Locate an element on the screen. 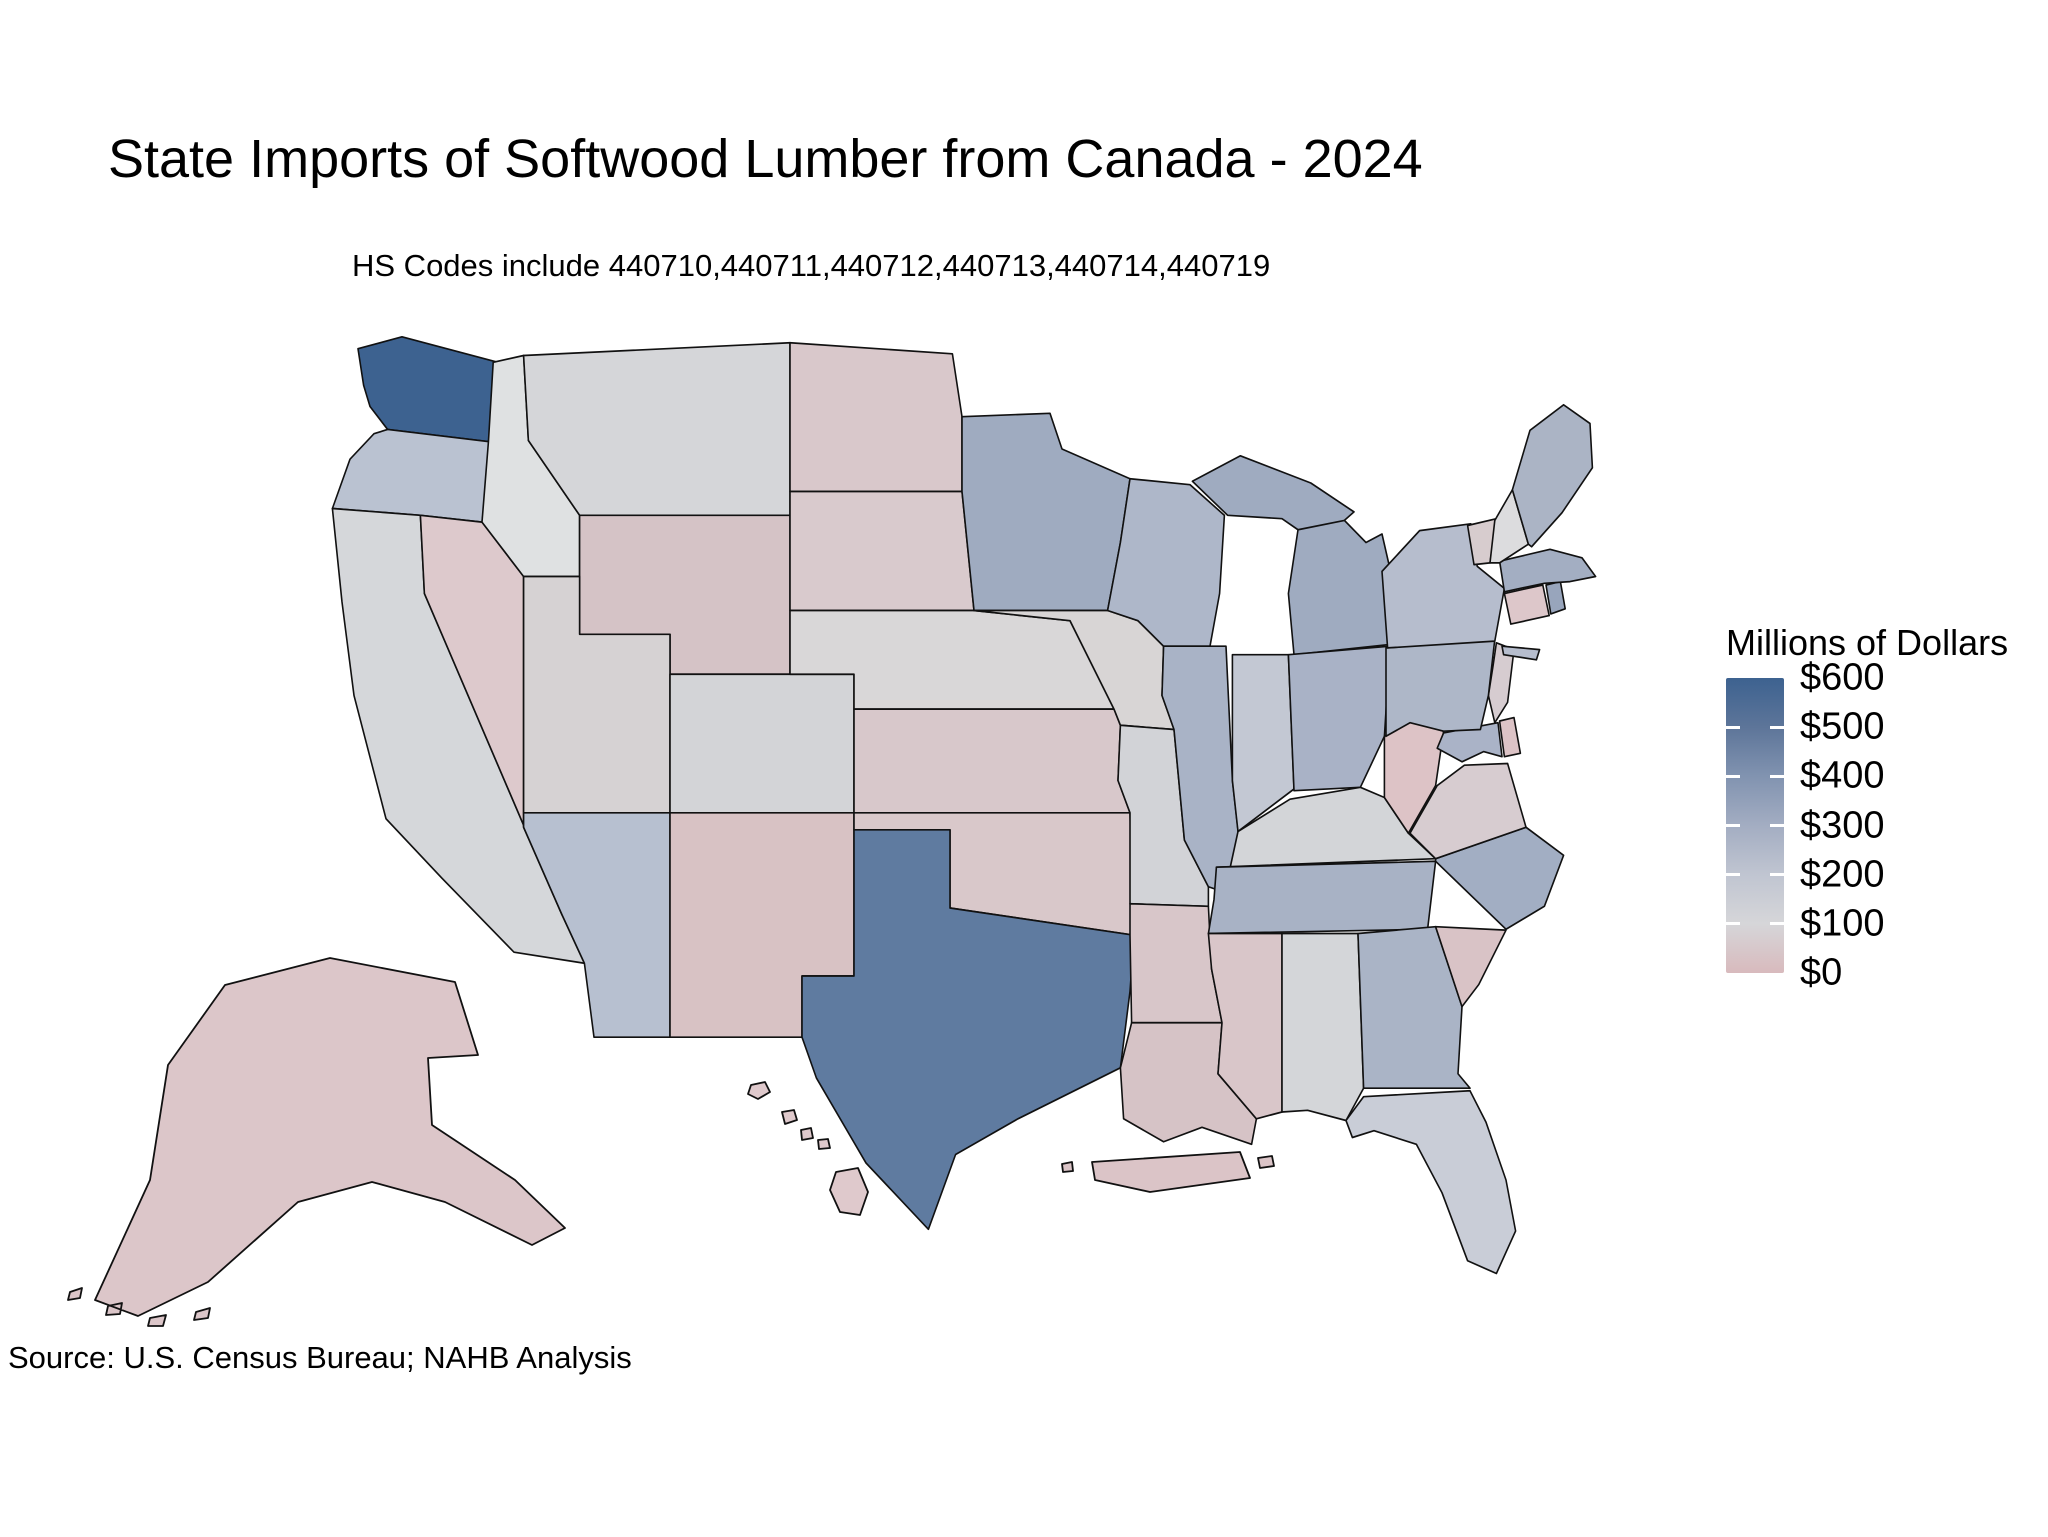  legend-label-600: $600 is located at coordinates (1842, 677).